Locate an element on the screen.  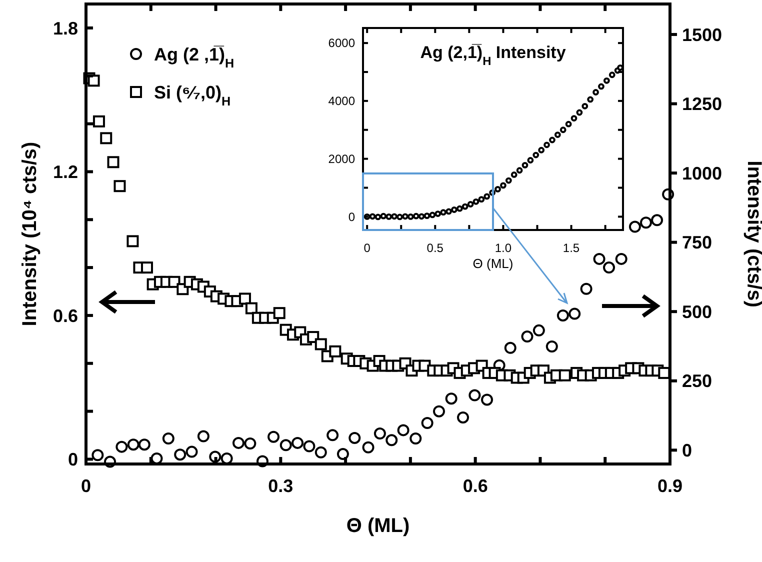
y2-tick-label: 750 is located at coordinates (697, 242).